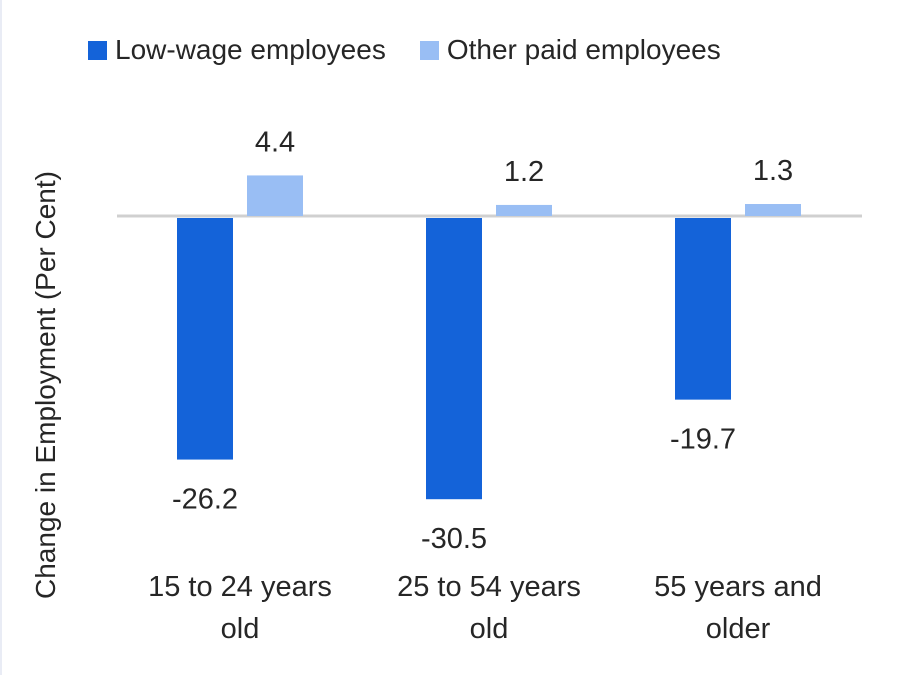  Describe the element at coordinates (205, 500) in the screenshot. I see `data-label-low-wage-0: -26.2` at that location.